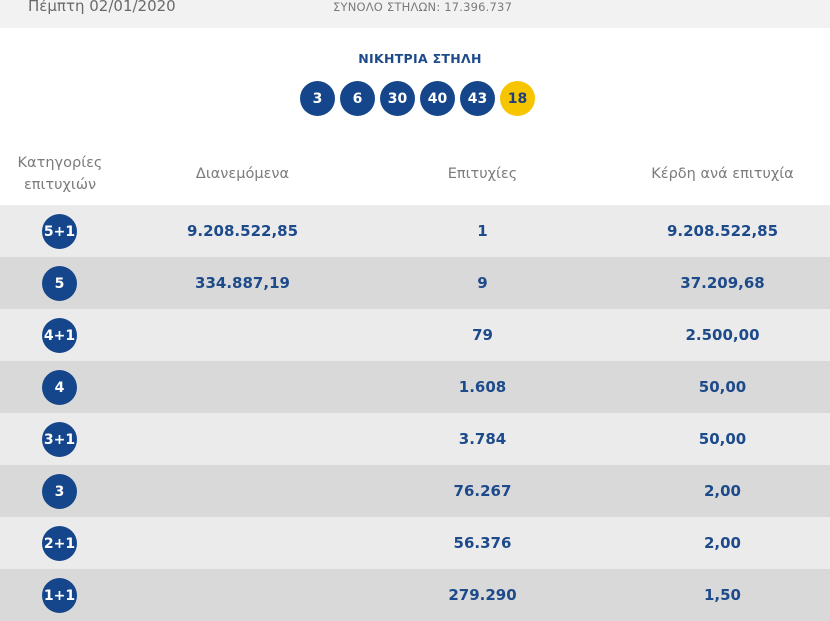  I want to click on category-badge: 3+1, so click(59, 439).